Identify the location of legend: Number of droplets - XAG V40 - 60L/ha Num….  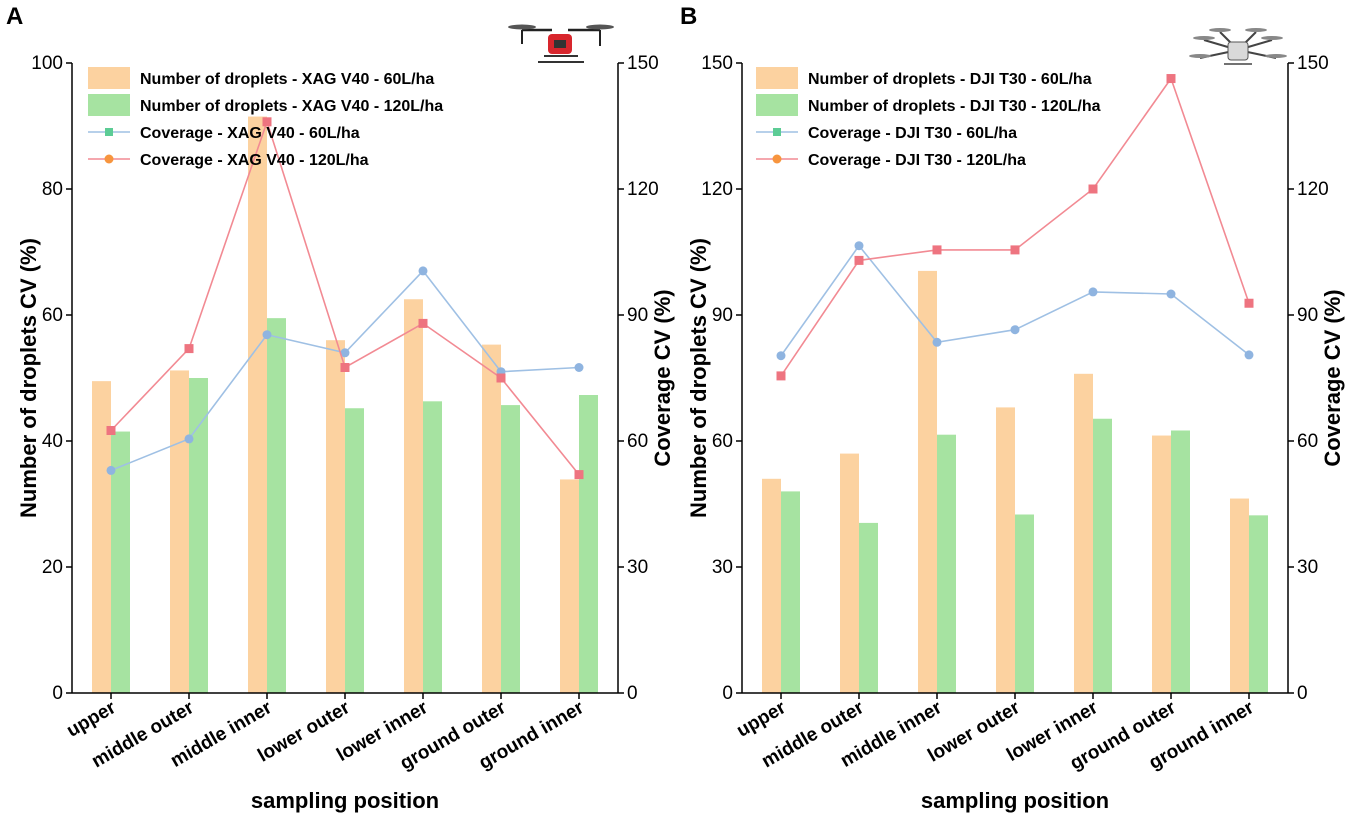
(265, 118).